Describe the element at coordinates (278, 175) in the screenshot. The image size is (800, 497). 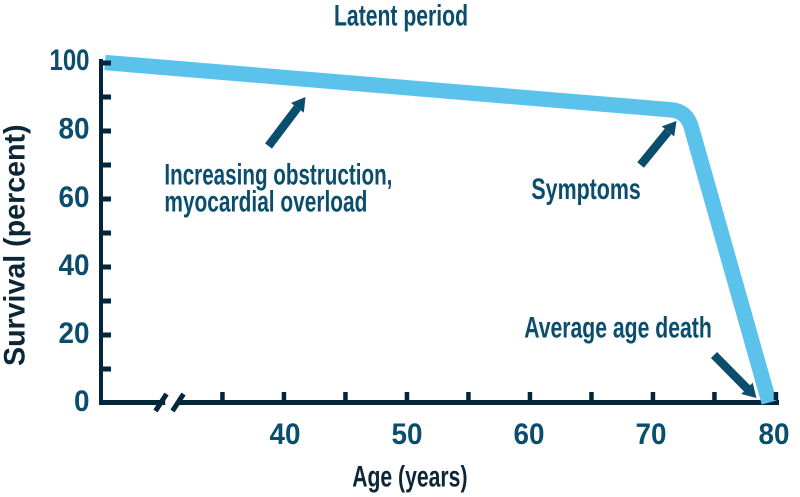
I see `svg-text: Increasing obstruction,` at that location.